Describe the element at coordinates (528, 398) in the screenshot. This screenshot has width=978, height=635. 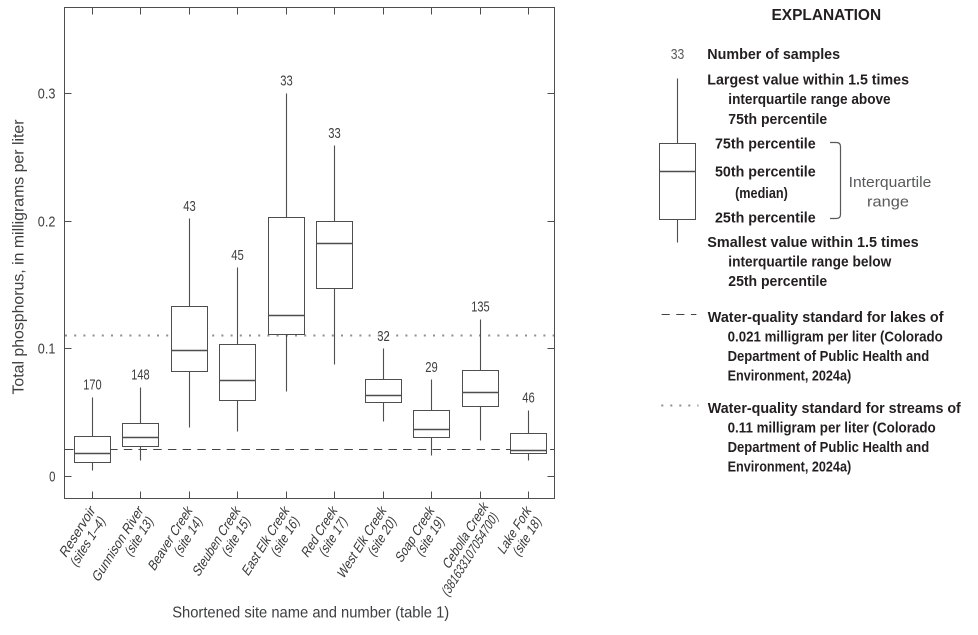
I see `svg-text: 46` at that location.